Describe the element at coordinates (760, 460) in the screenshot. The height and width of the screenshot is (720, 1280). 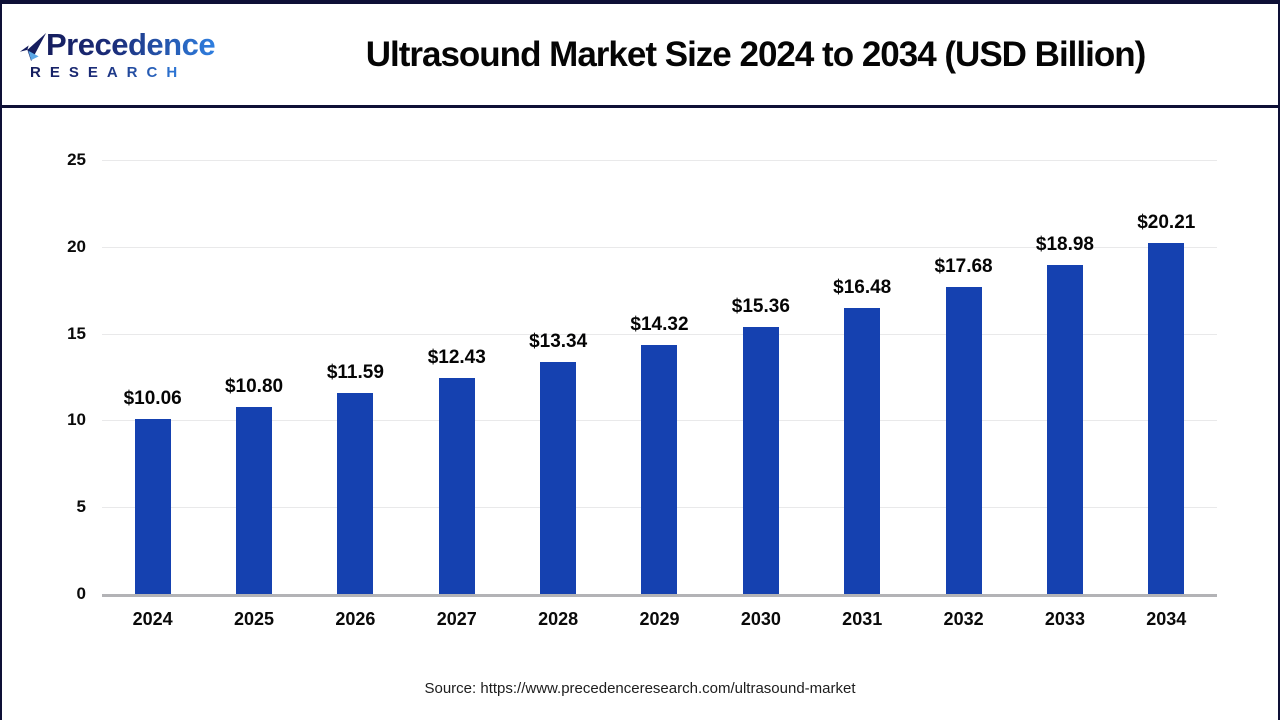
I see `bar-2030` at that location.